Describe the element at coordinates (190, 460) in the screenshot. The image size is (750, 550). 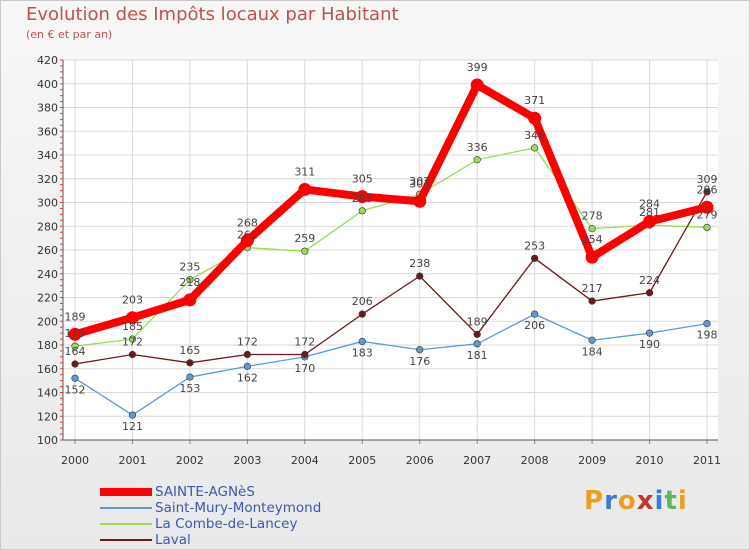
I see `x-tick-label: 2002` at that location.